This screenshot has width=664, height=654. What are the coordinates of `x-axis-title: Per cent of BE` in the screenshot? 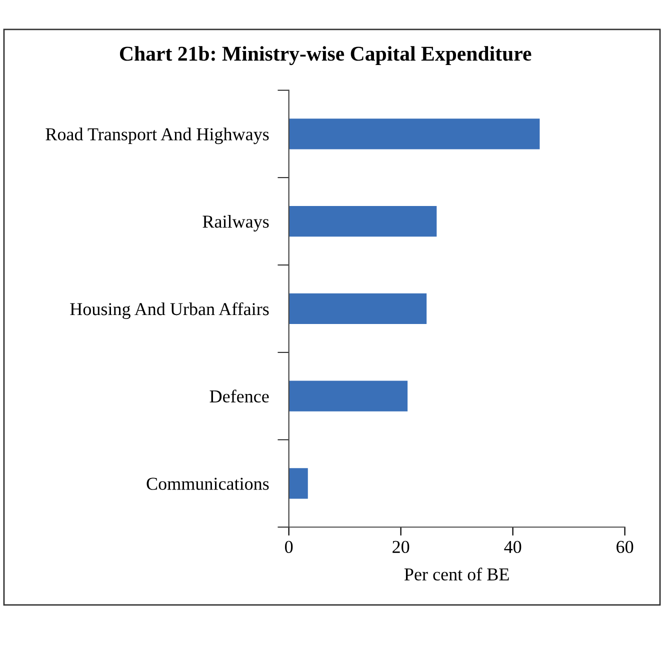 It's located at (456, 574).